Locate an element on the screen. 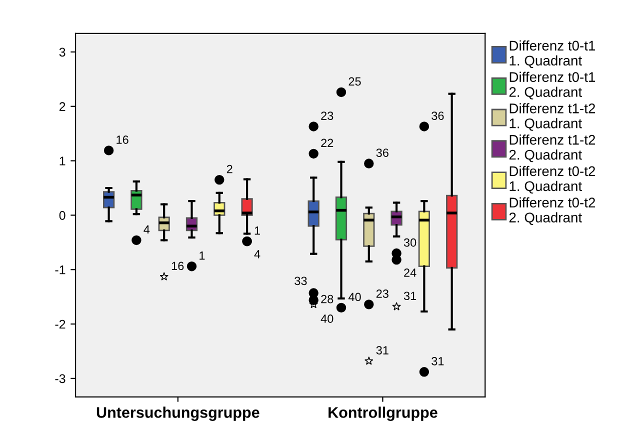 The width and height of the screenshot is (640, 446). annotation: 24 is located at coordinates (410, 272).